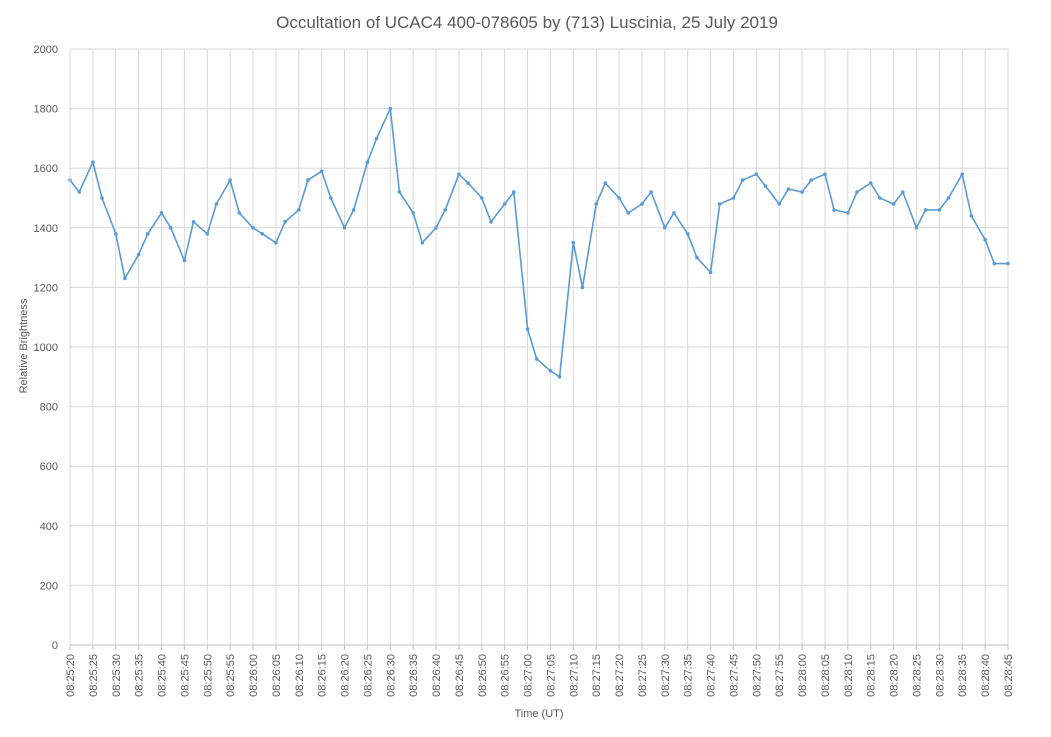  What do you see at coordinates (551, 675) in the screenshot?
I see `x-tick-label: 08:27:05` at bounding box center [551, 675].